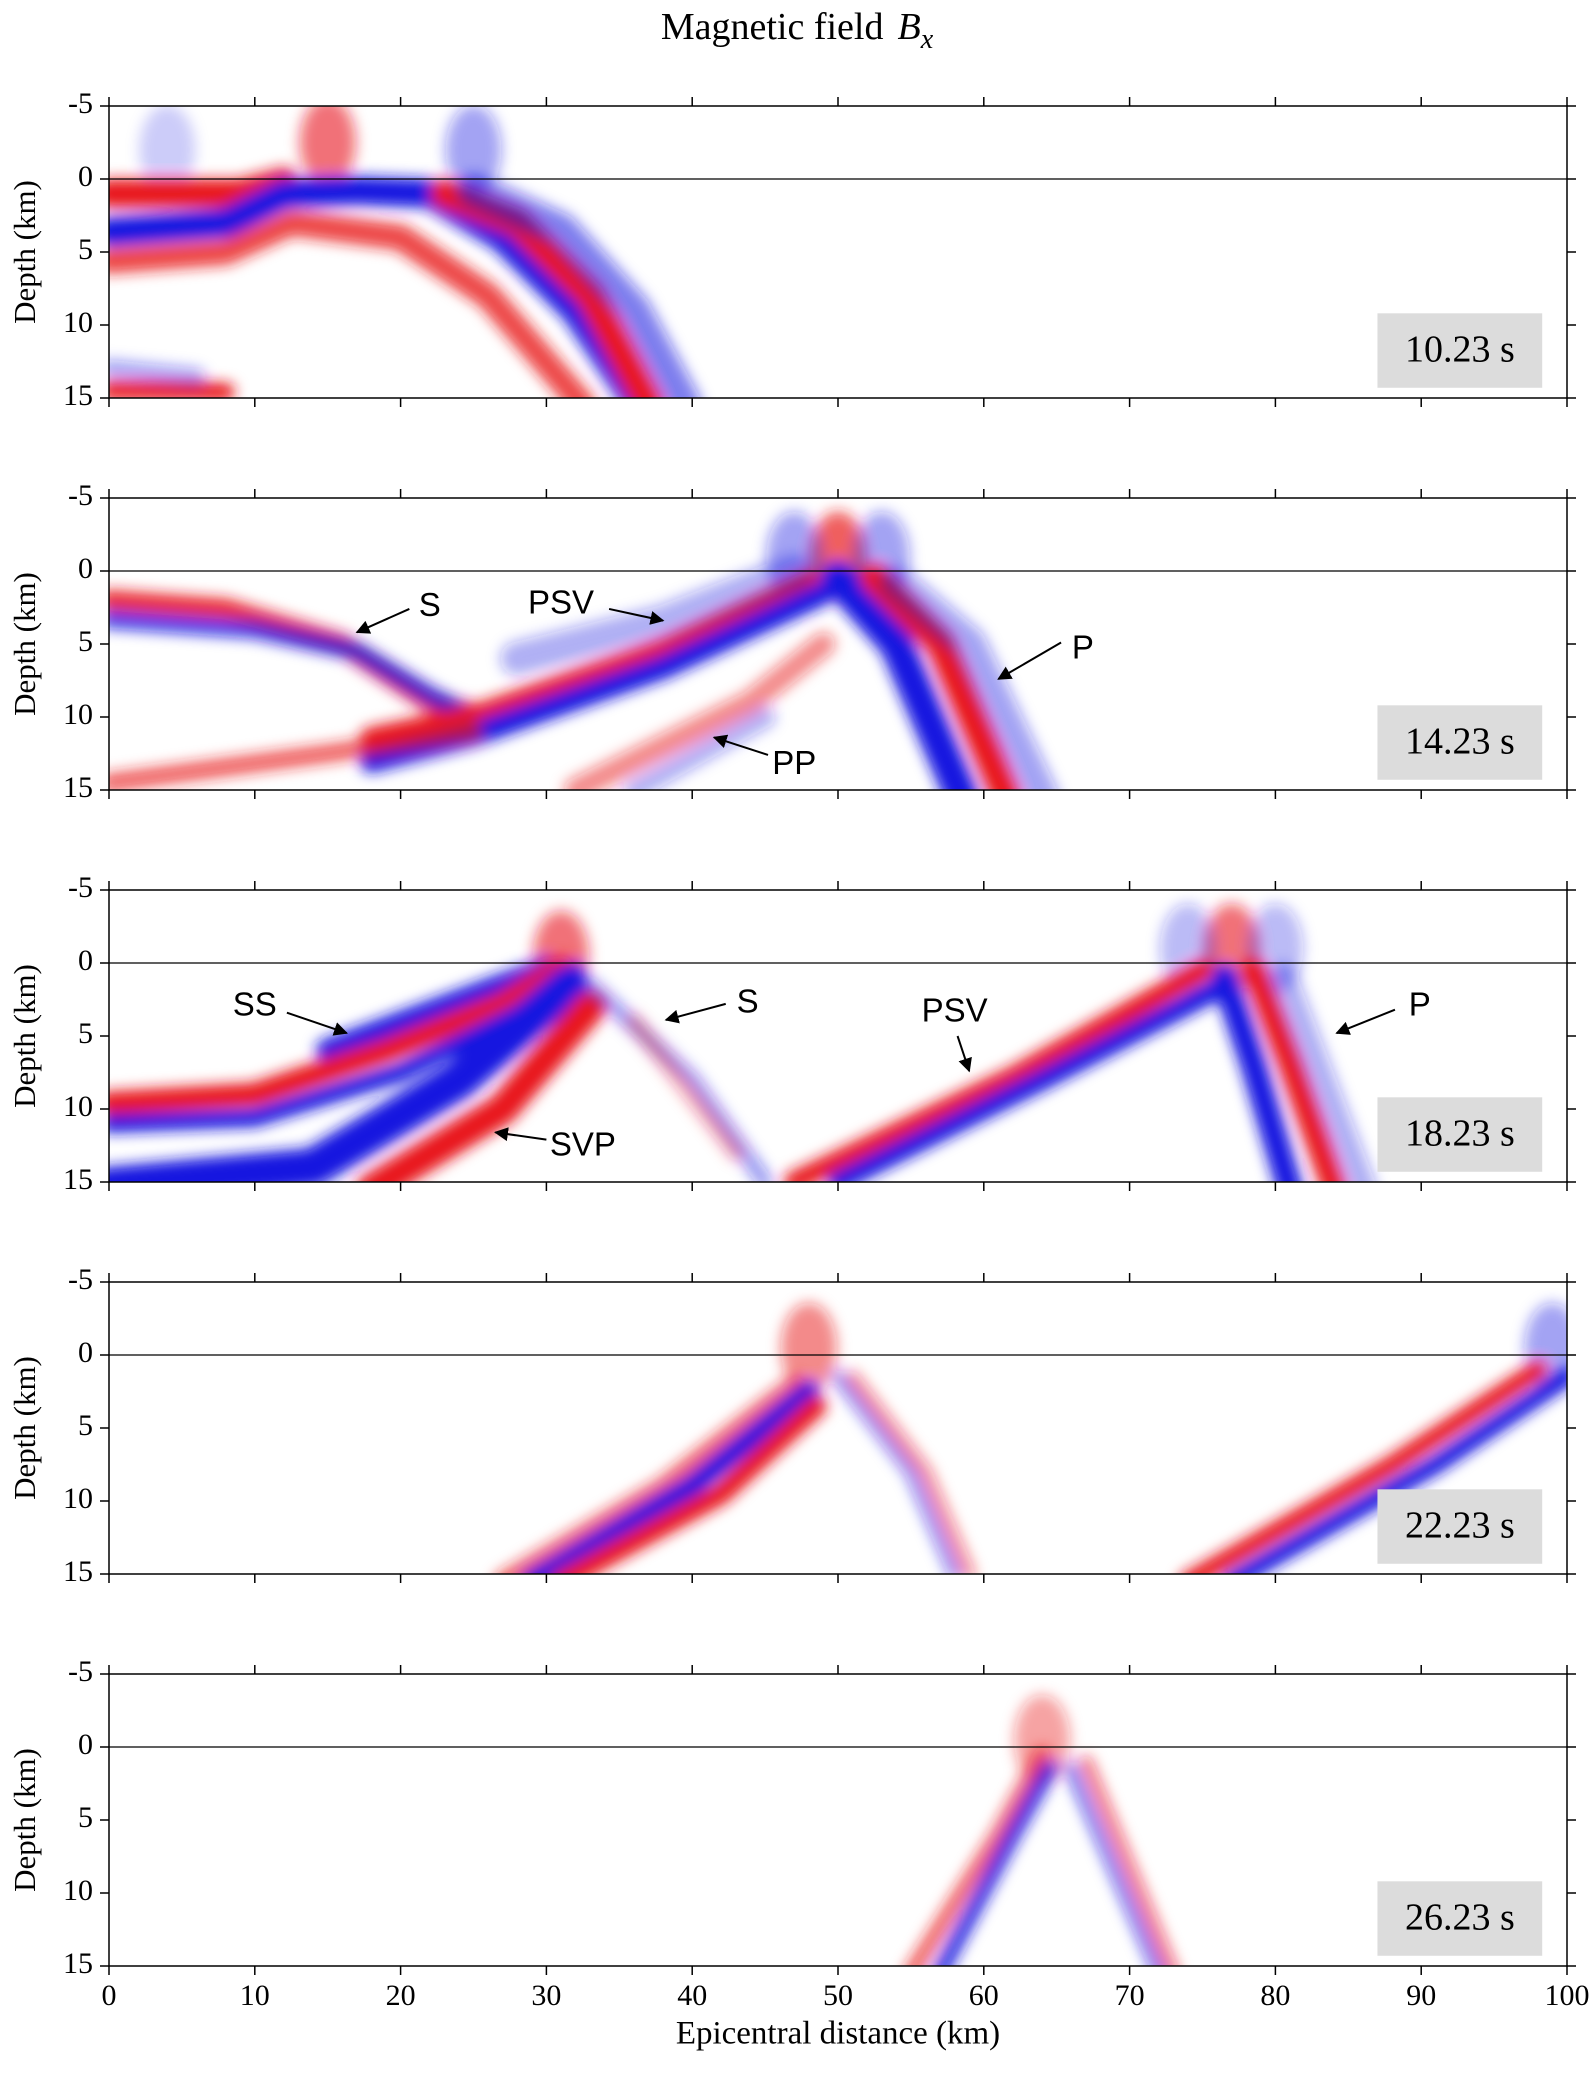  What do you see at coordinates (1083, 647) in the screenshot?
I see `wave-annotation: P` at bounding box center [1083, 647].